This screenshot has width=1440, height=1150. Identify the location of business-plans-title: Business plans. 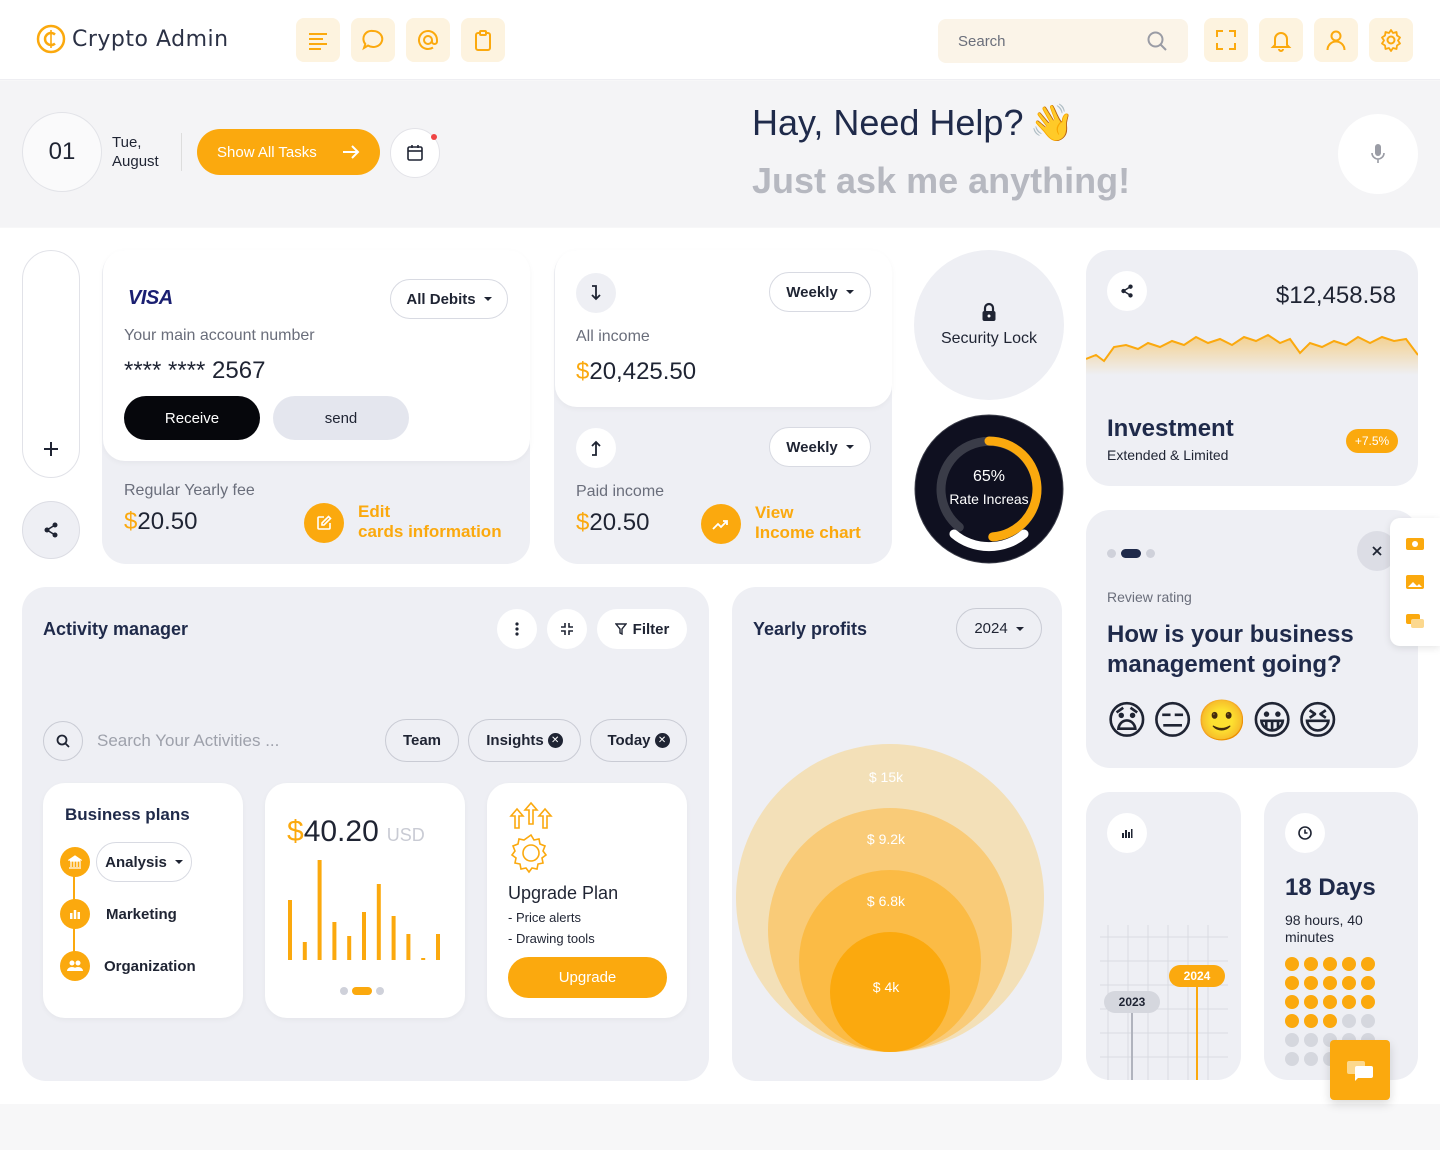
(127, 814).